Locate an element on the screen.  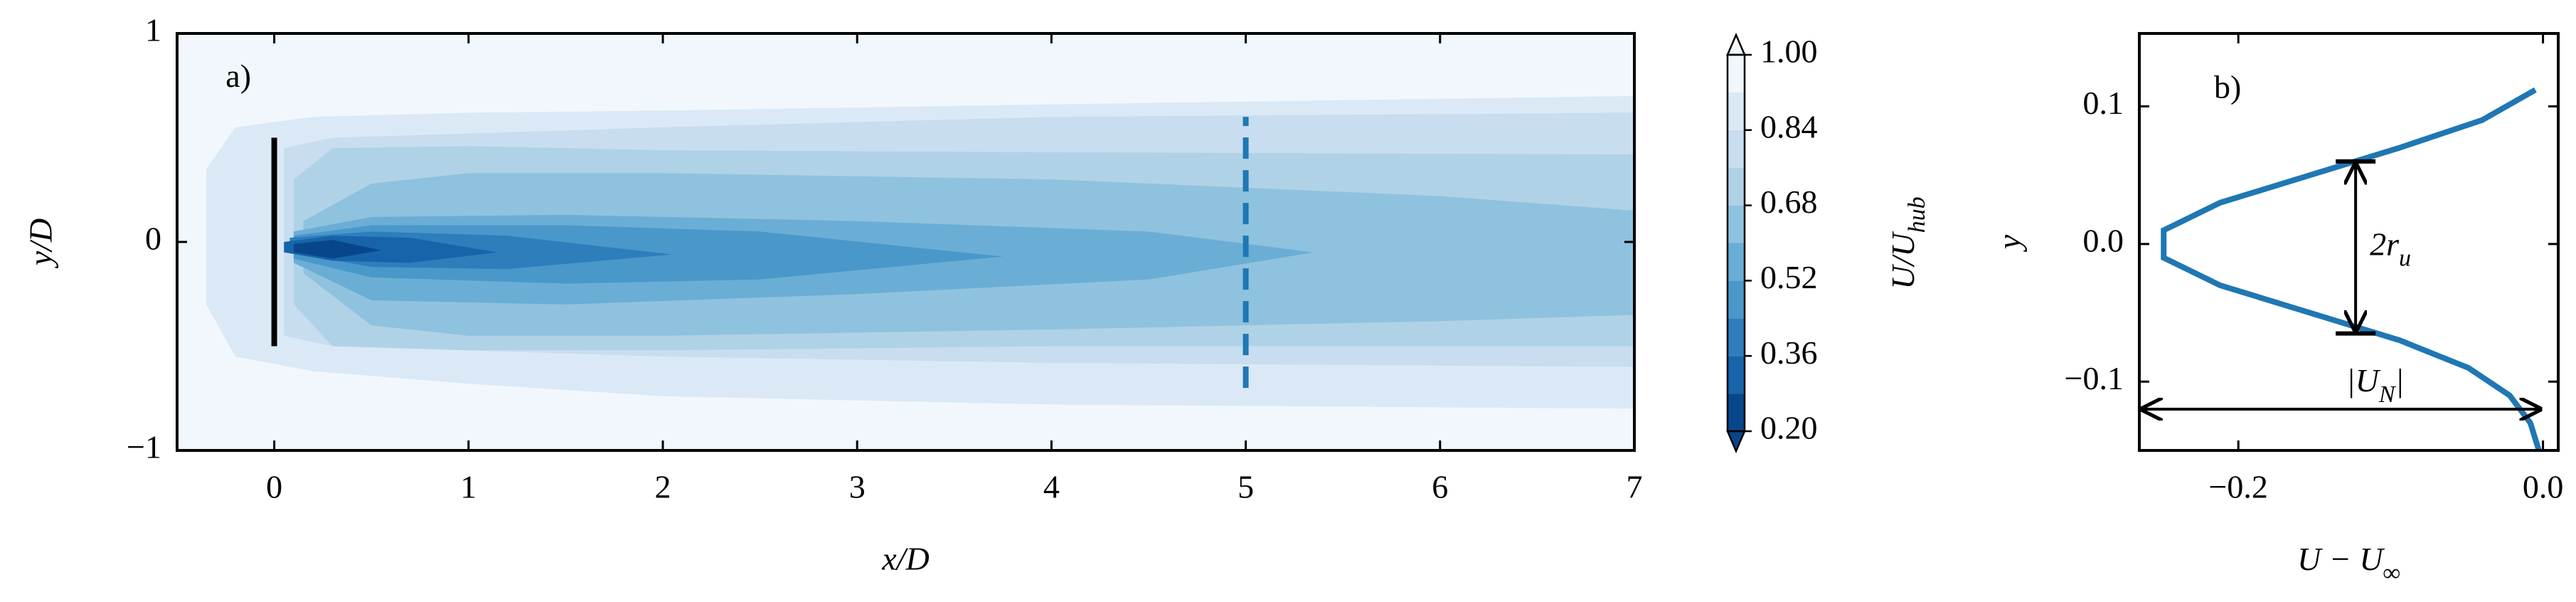
x-tick-label: 5 is located at coordinates (1246, 487).